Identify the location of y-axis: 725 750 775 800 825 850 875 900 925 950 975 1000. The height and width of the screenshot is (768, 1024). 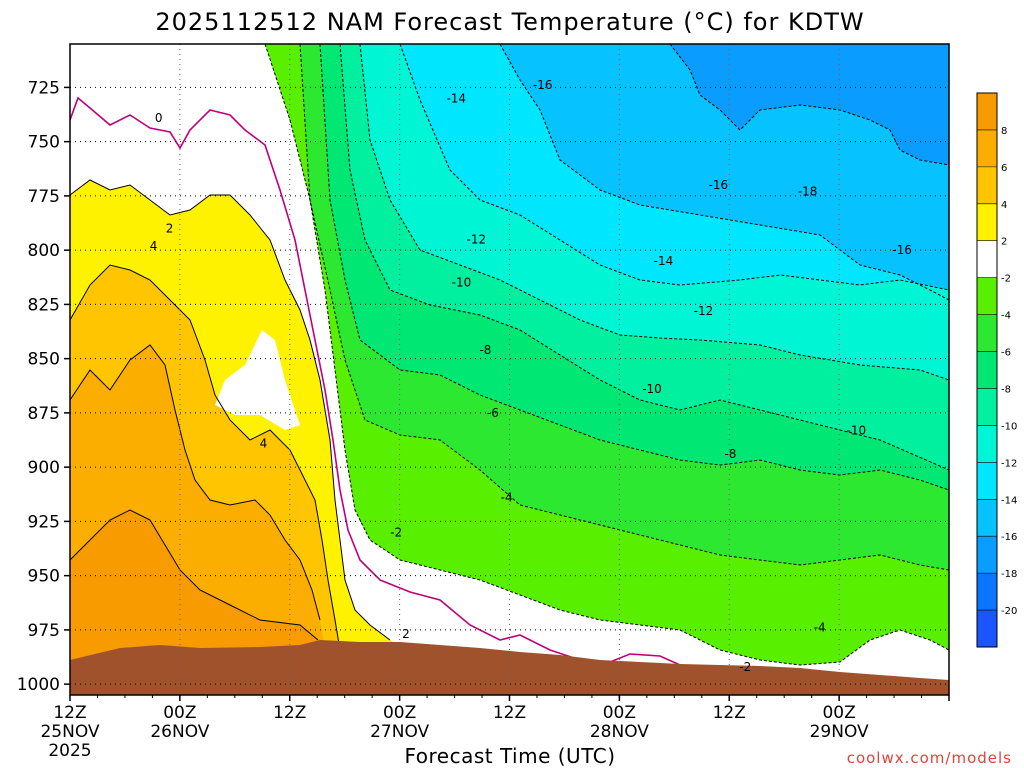
(43, 386).